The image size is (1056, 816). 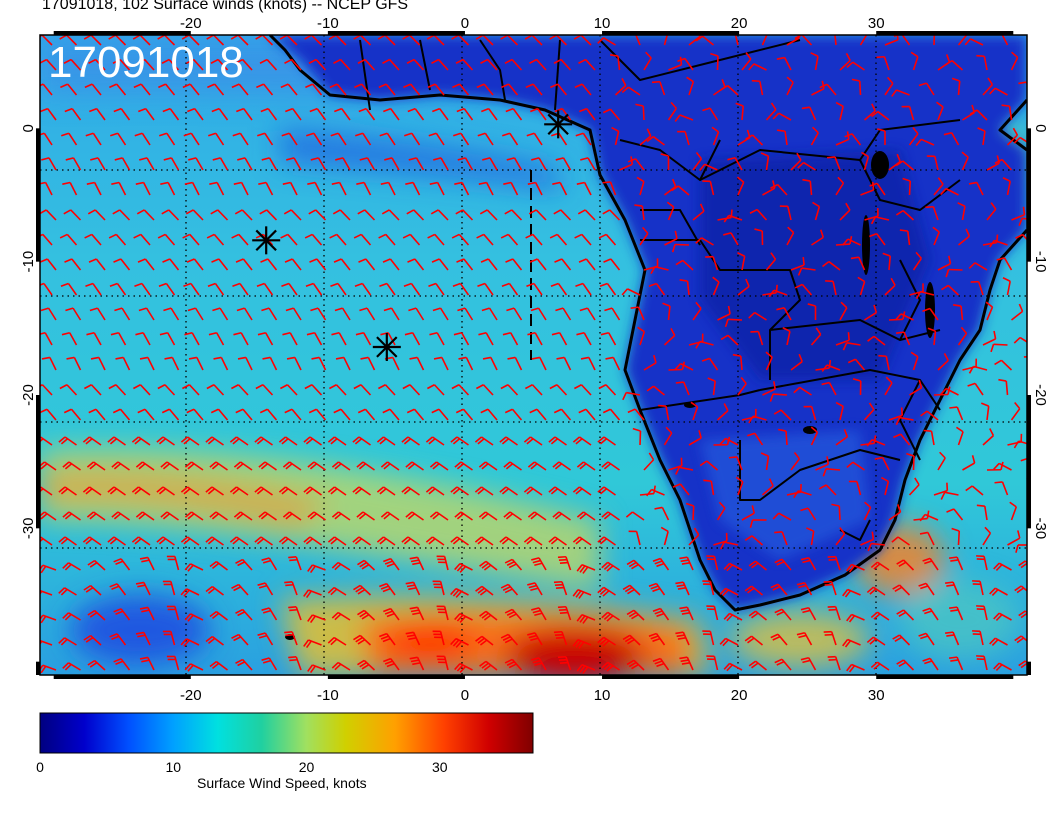 What do you see at coordinates (739, 695) in the screenshot?
I see `lon-tick-bottom: 20` at bounding box center [739, 695].